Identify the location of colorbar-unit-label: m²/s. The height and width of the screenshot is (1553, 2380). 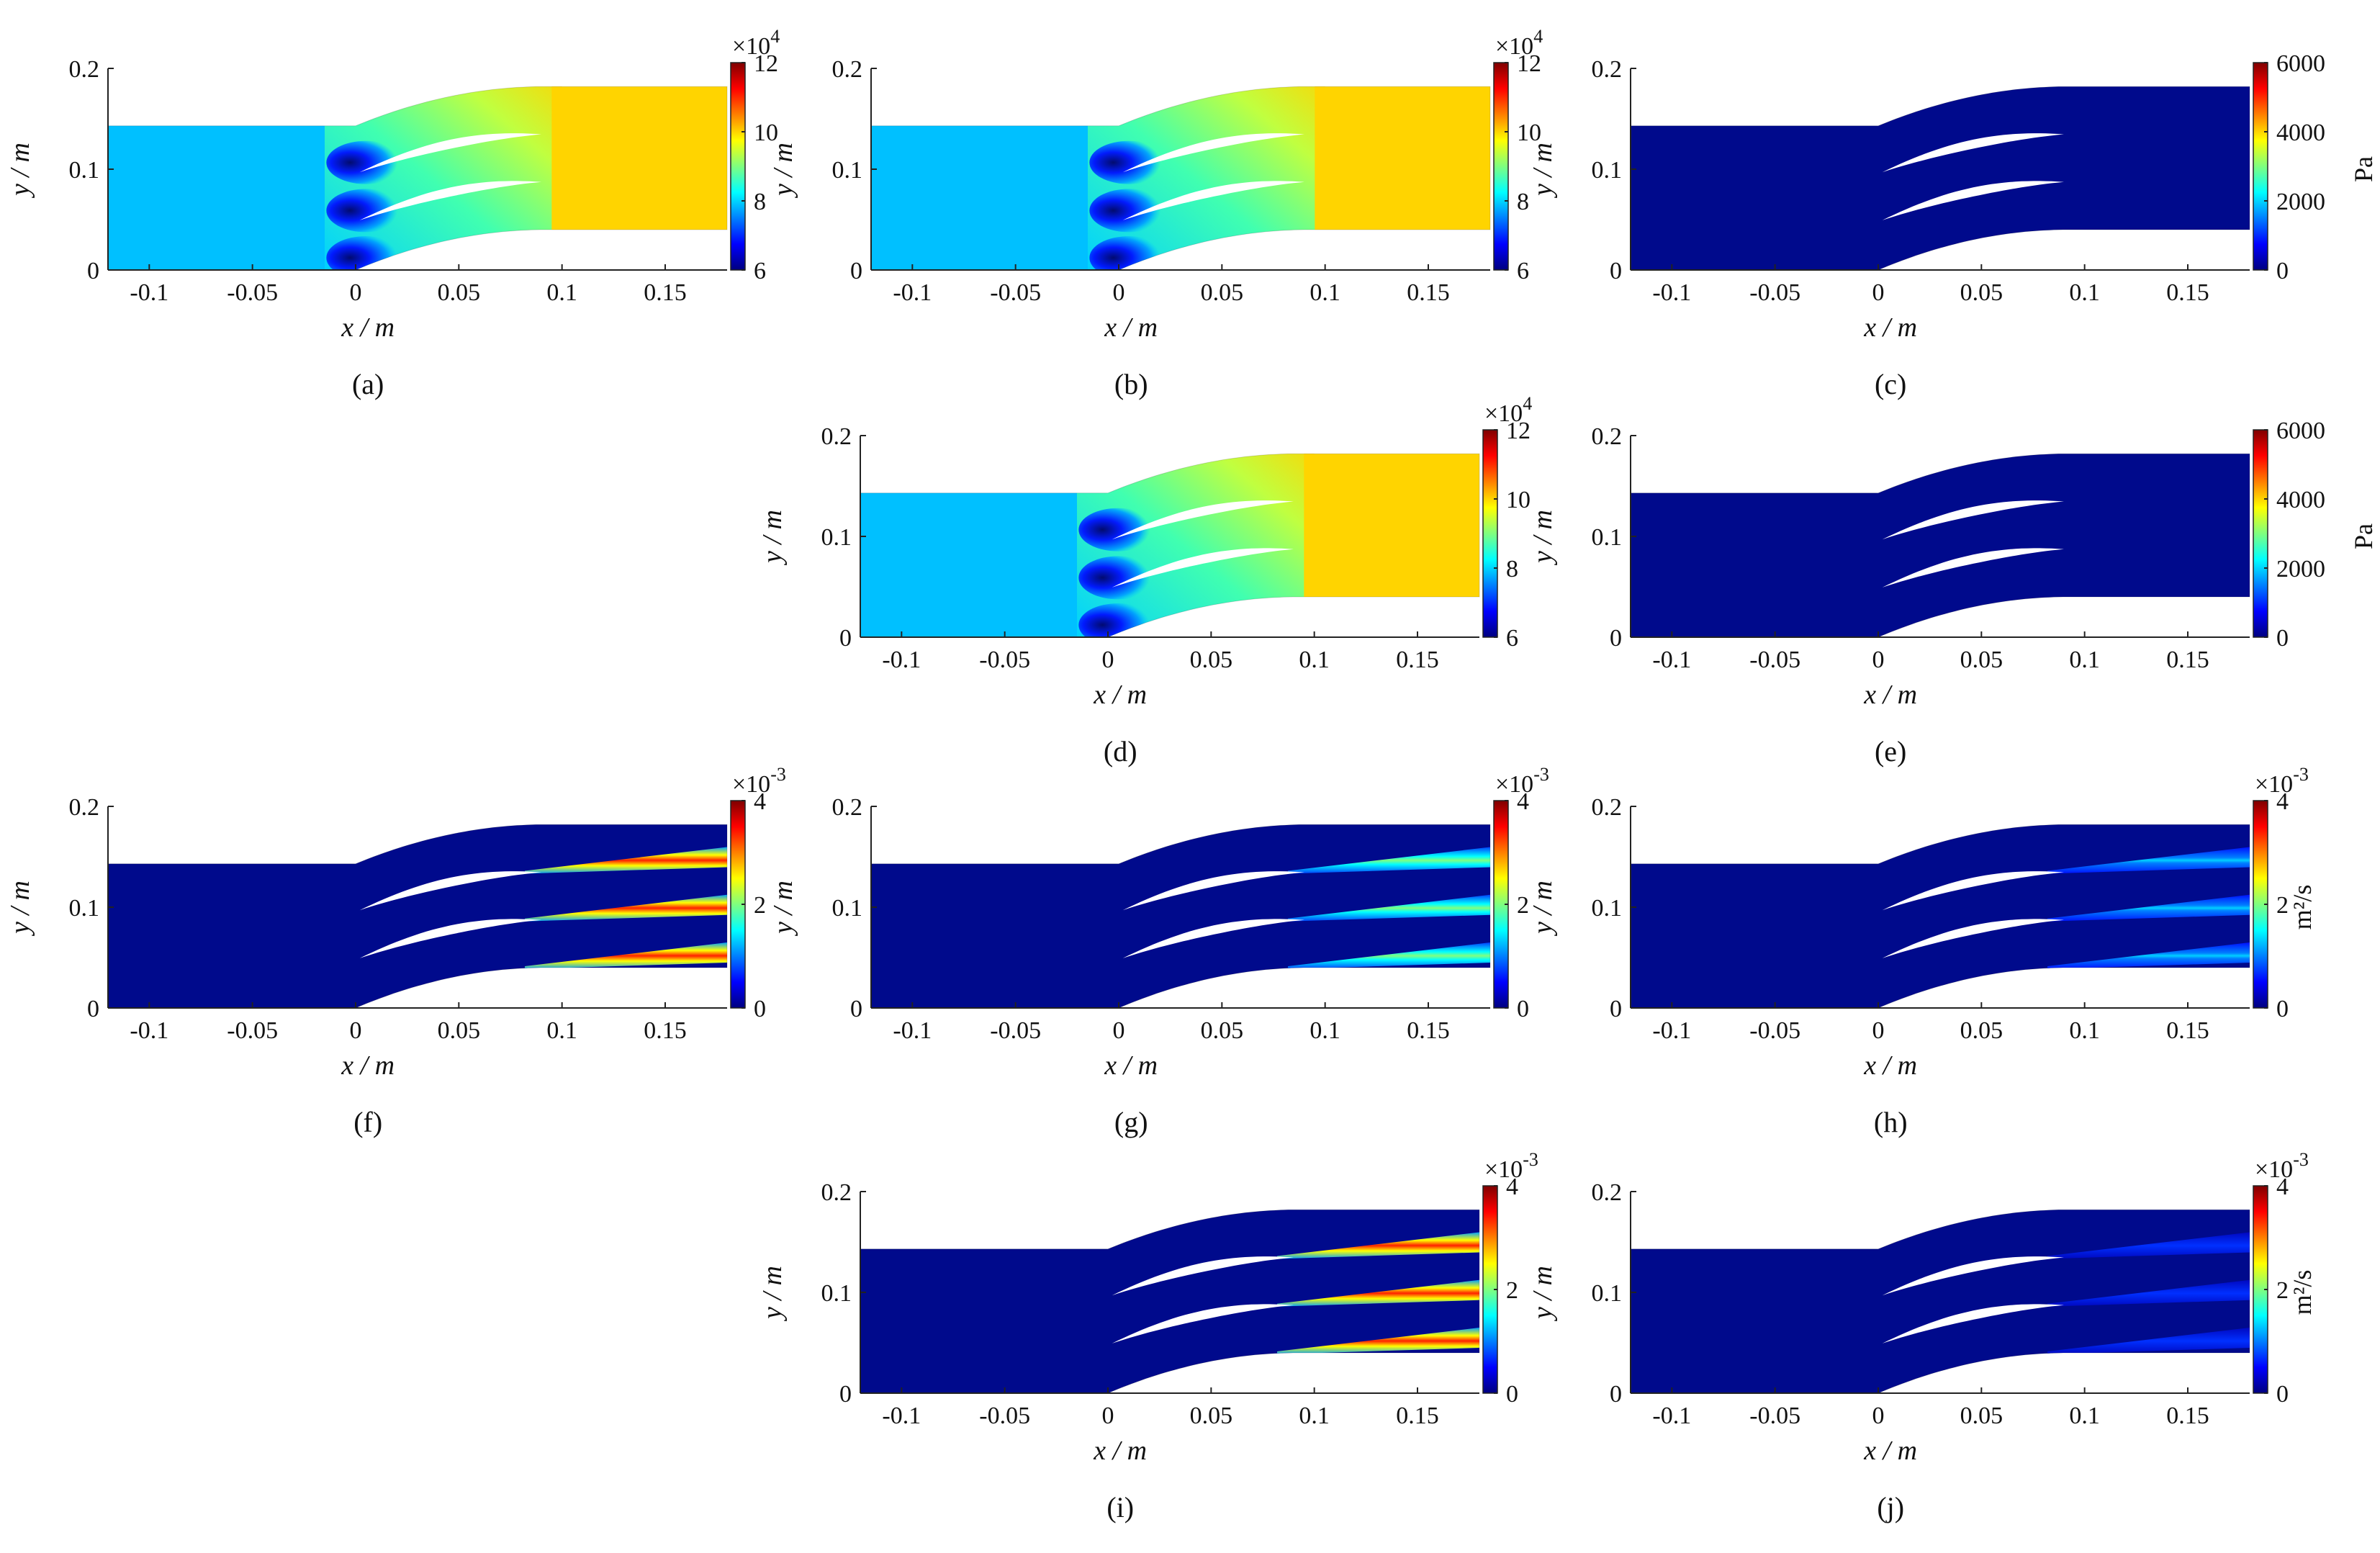
(2302, 1292).